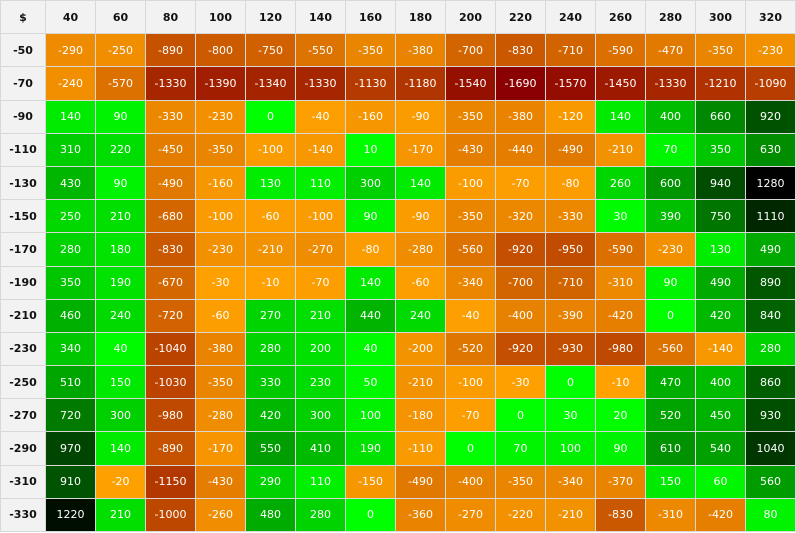 The width and height of the screenshot is (796, 533). Describe the element at coordinates (120, 116) in the screenshot. I see `heatmap-cell: 90` at that location.